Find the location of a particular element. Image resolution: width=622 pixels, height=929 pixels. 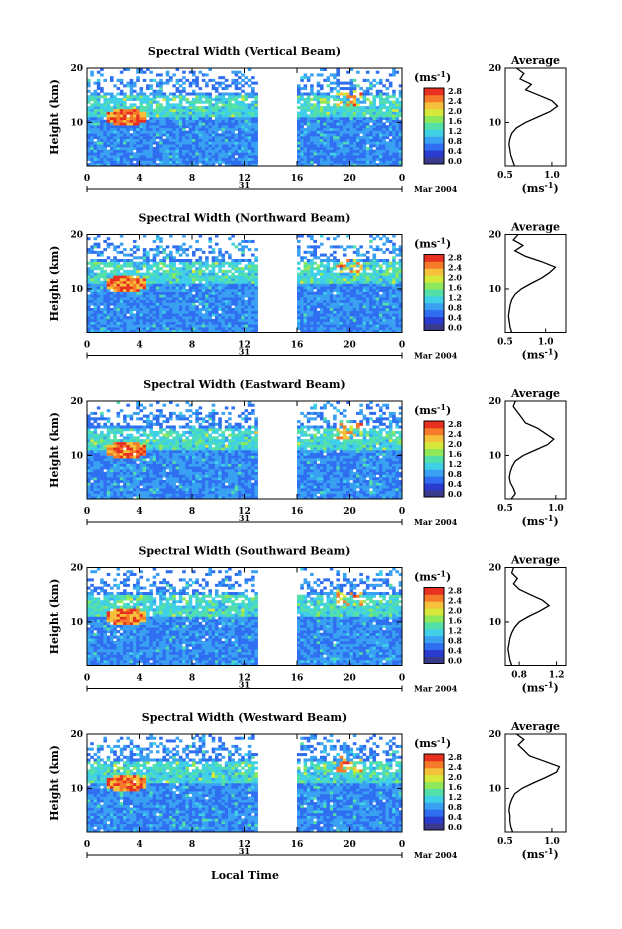

colorbar-tick-label: 1.2 is located at coordinates (455, 298).